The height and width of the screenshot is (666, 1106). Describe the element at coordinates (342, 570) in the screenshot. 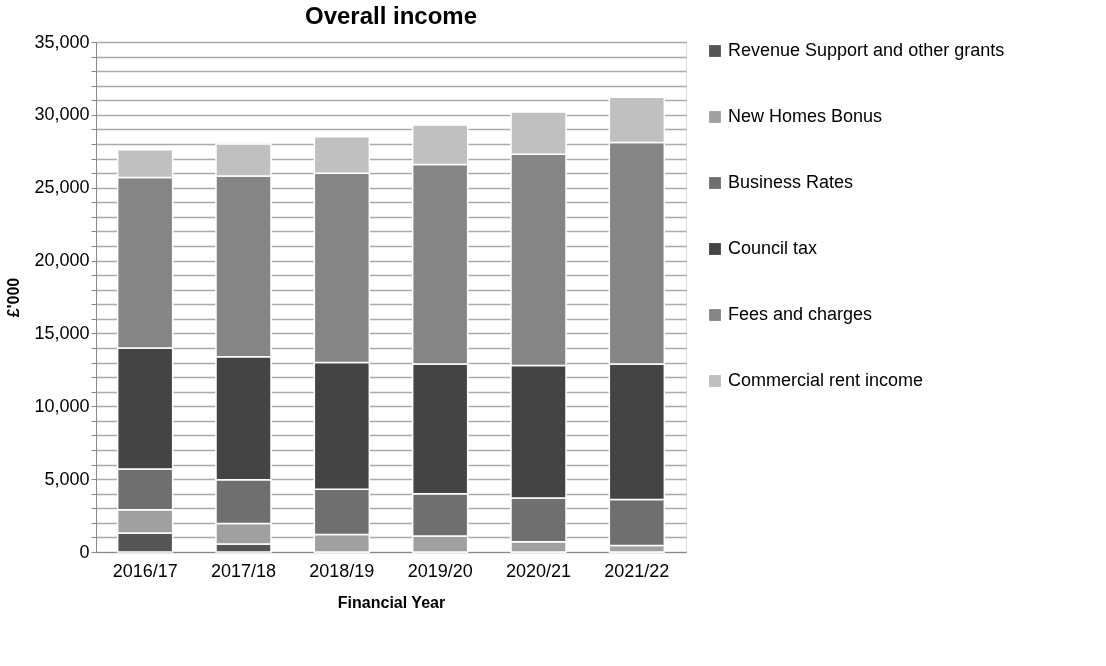

I see `x-tick-label: 2018/19` at that location.